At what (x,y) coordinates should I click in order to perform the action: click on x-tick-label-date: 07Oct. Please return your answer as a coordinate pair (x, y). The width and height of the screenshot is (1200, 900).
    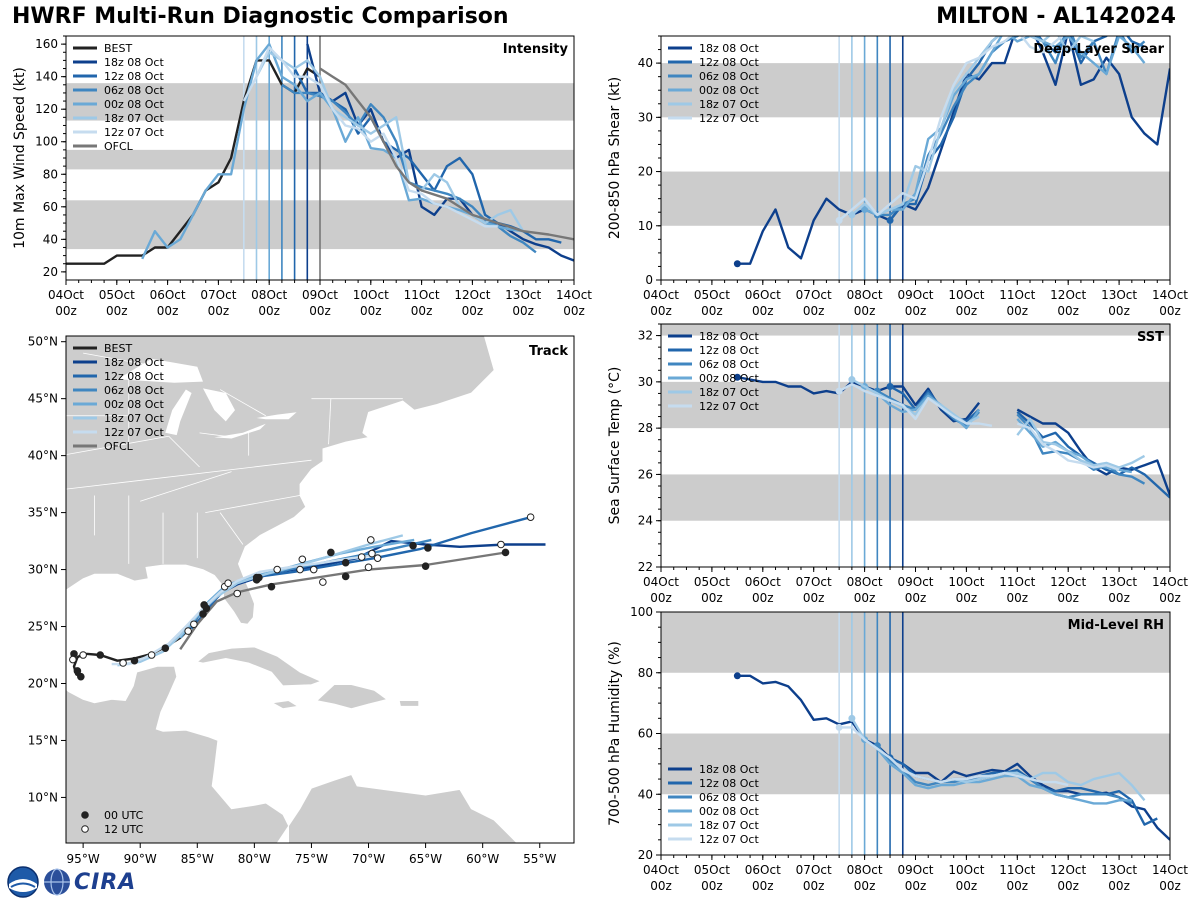
    Looking at the image, I should click on (218, 295).